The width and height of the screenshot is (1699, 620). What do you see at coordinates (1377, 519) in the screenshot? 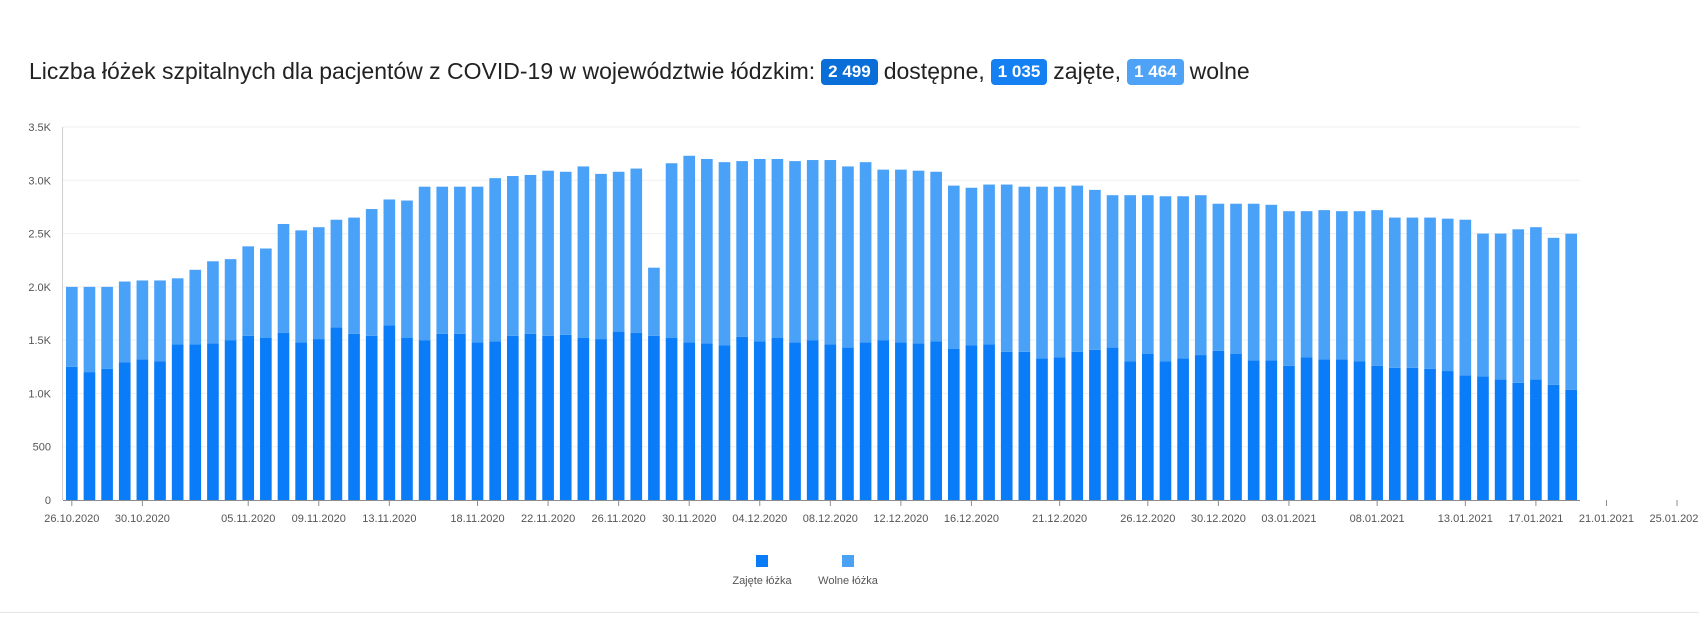
I see `x-tick-label: 08.01.2021` at bounding box center [1377, 519].